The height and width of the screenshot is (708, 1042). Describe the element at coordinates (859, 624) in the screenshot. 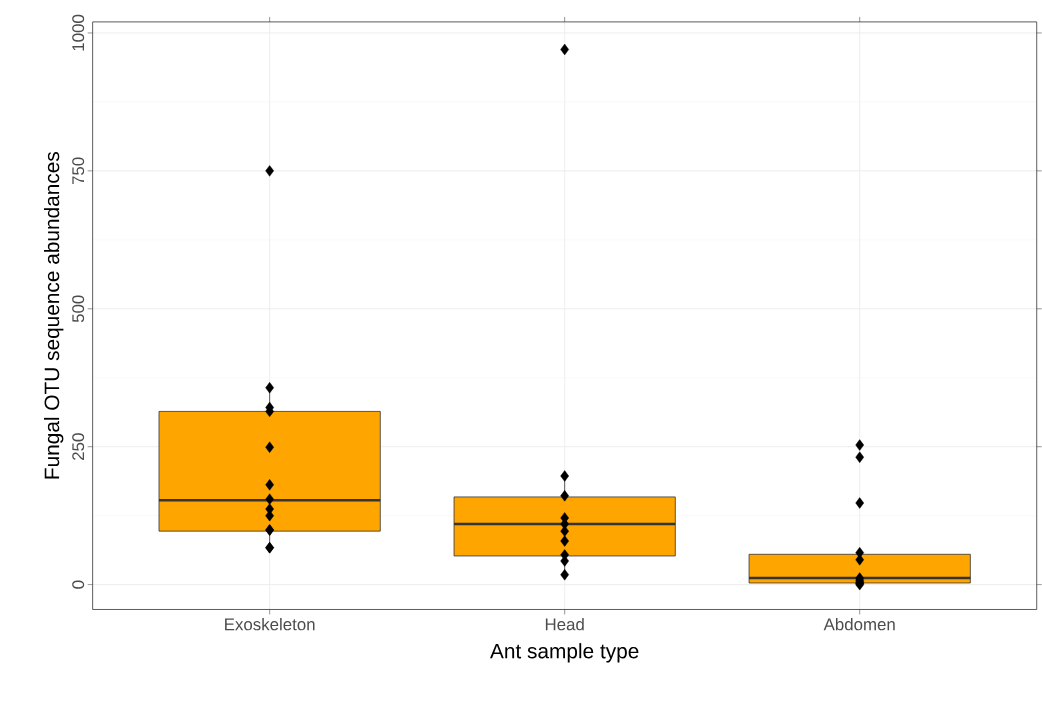

I see `x-tick-label: Abdomen` at that location.